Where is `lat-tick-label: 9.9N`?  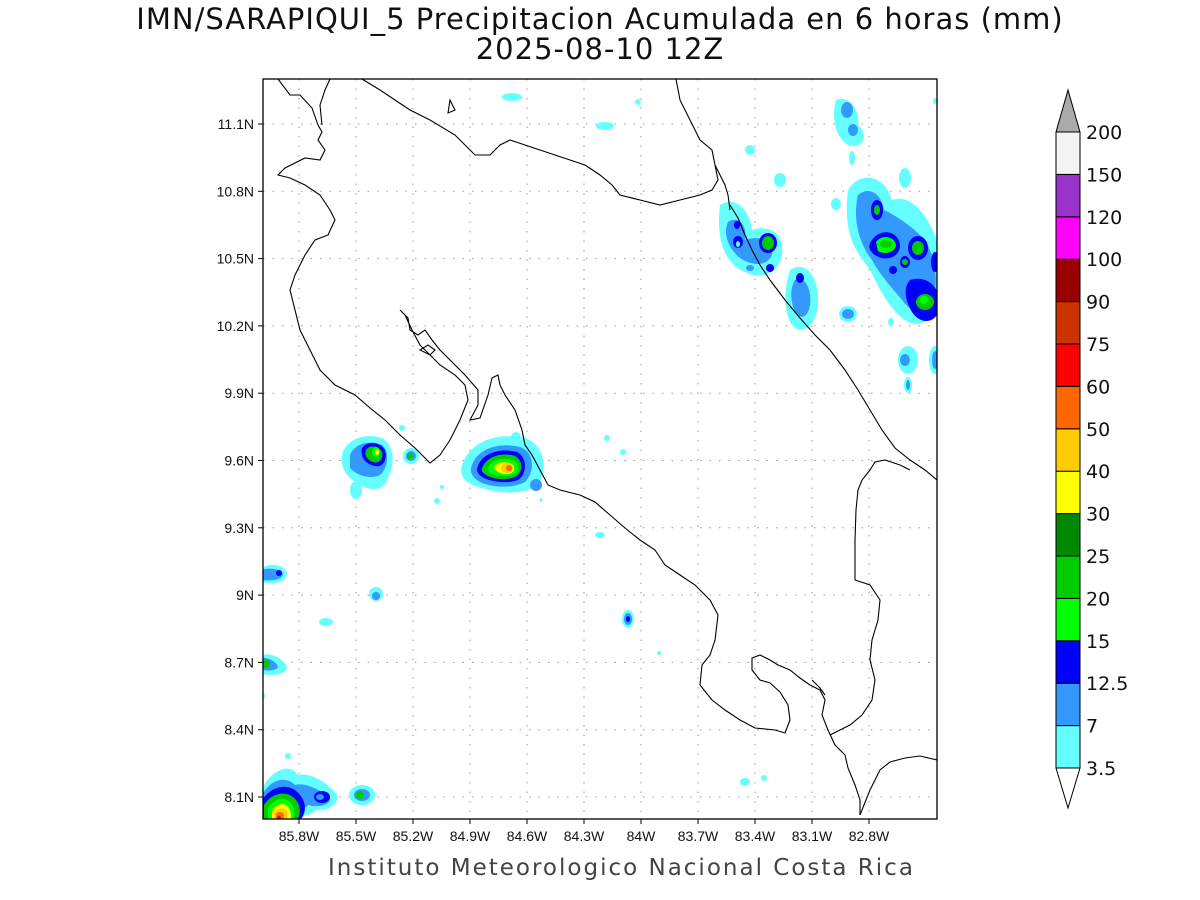
lat-tick-label: 9.9N is located at coordinates (239, 393).